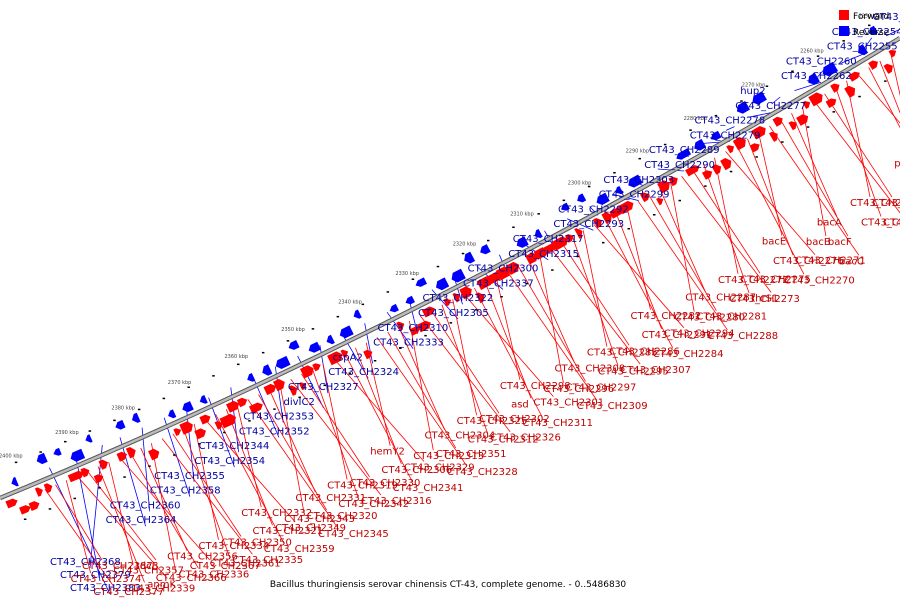  Describe the element at coordinates (725, 135) in the screenshot. I see `reverse-gene-label: CT43_CH2279` at that location.